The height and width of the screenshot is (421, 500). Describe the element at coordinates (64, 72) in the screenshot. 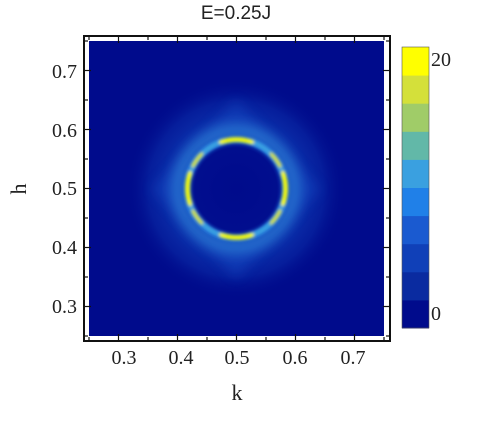

I see `y-tick-label: 0.7` at that location.